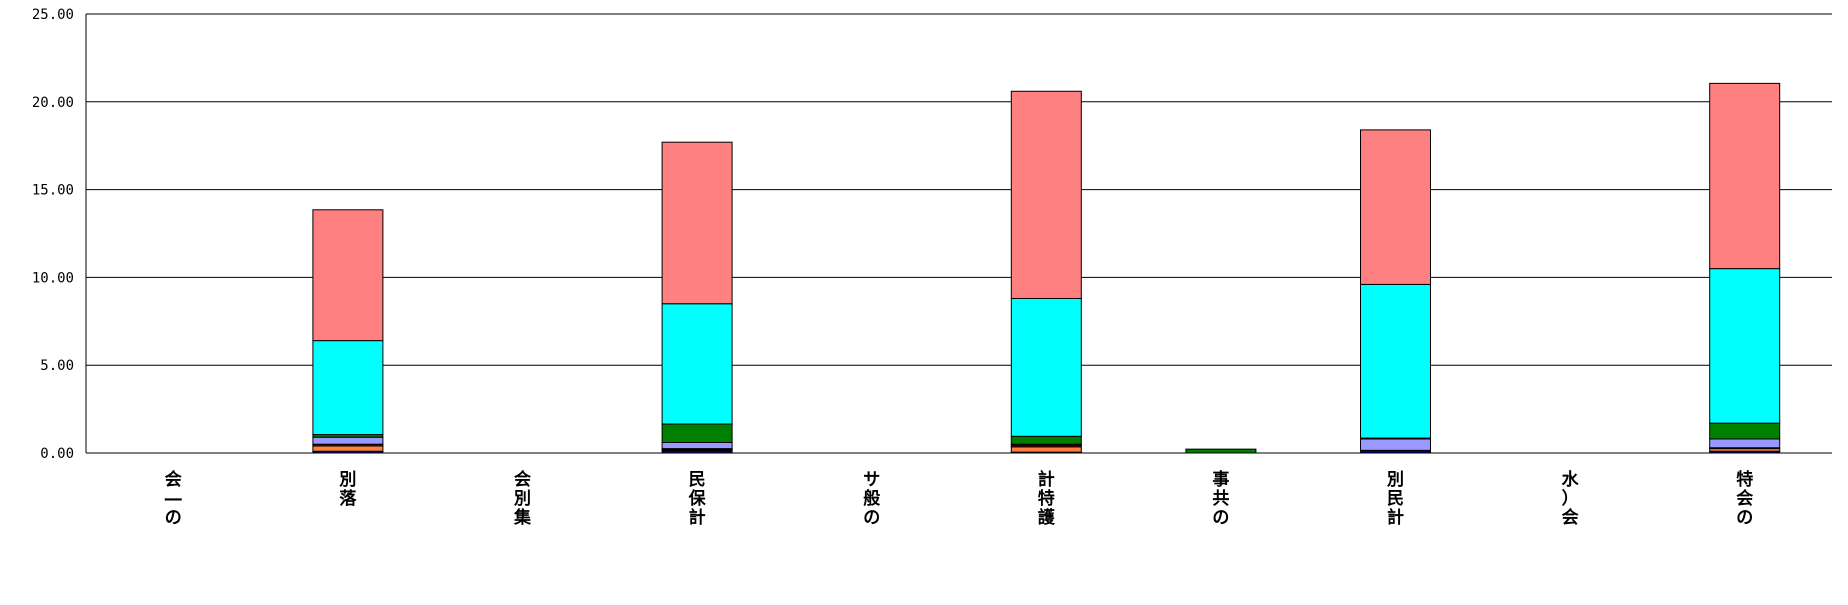  I want to click on y-axis-ticks: 0.00 5.00 10.00 15.00 20.00 25.00, so click(53, 234).